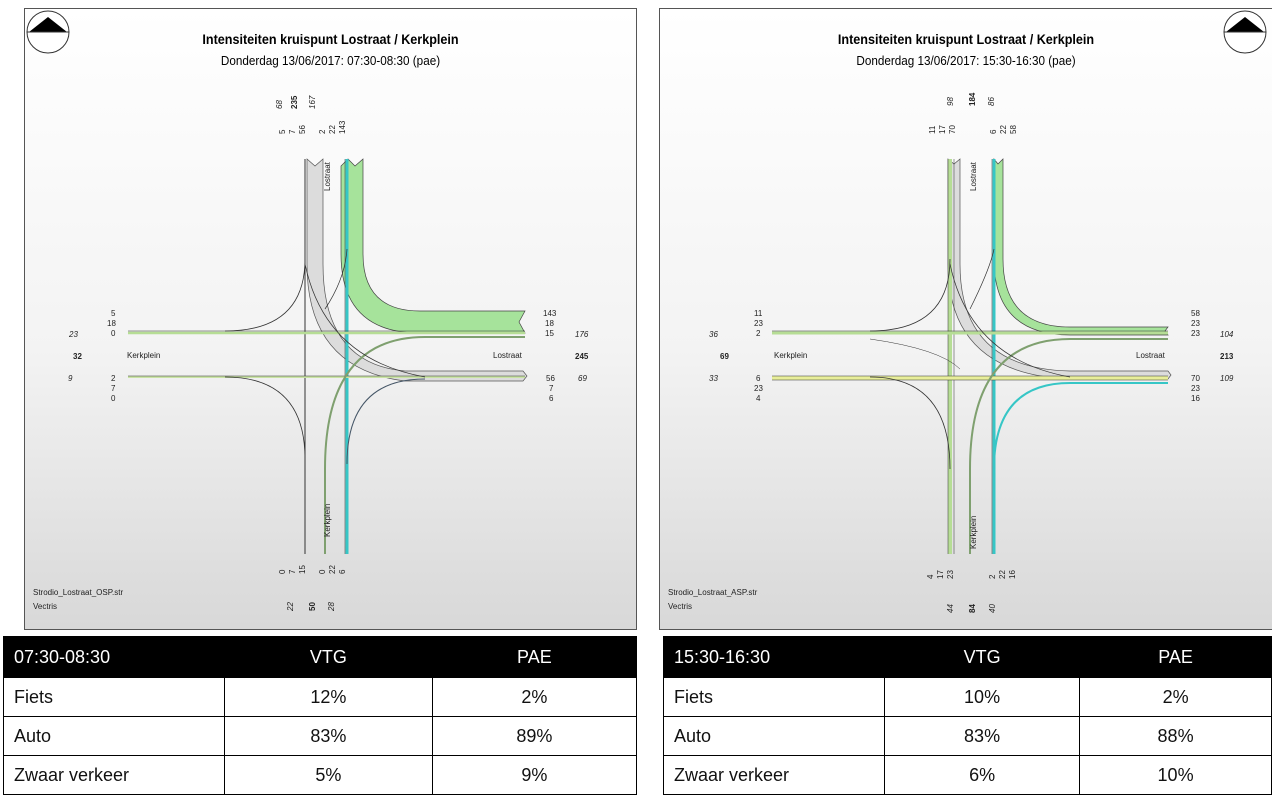  What do you see at coordinates (78, 592) in the screenshot?
I see `source-file-name: Strodio_Lostraat_OSP.str` at bounding box center [78, 592].